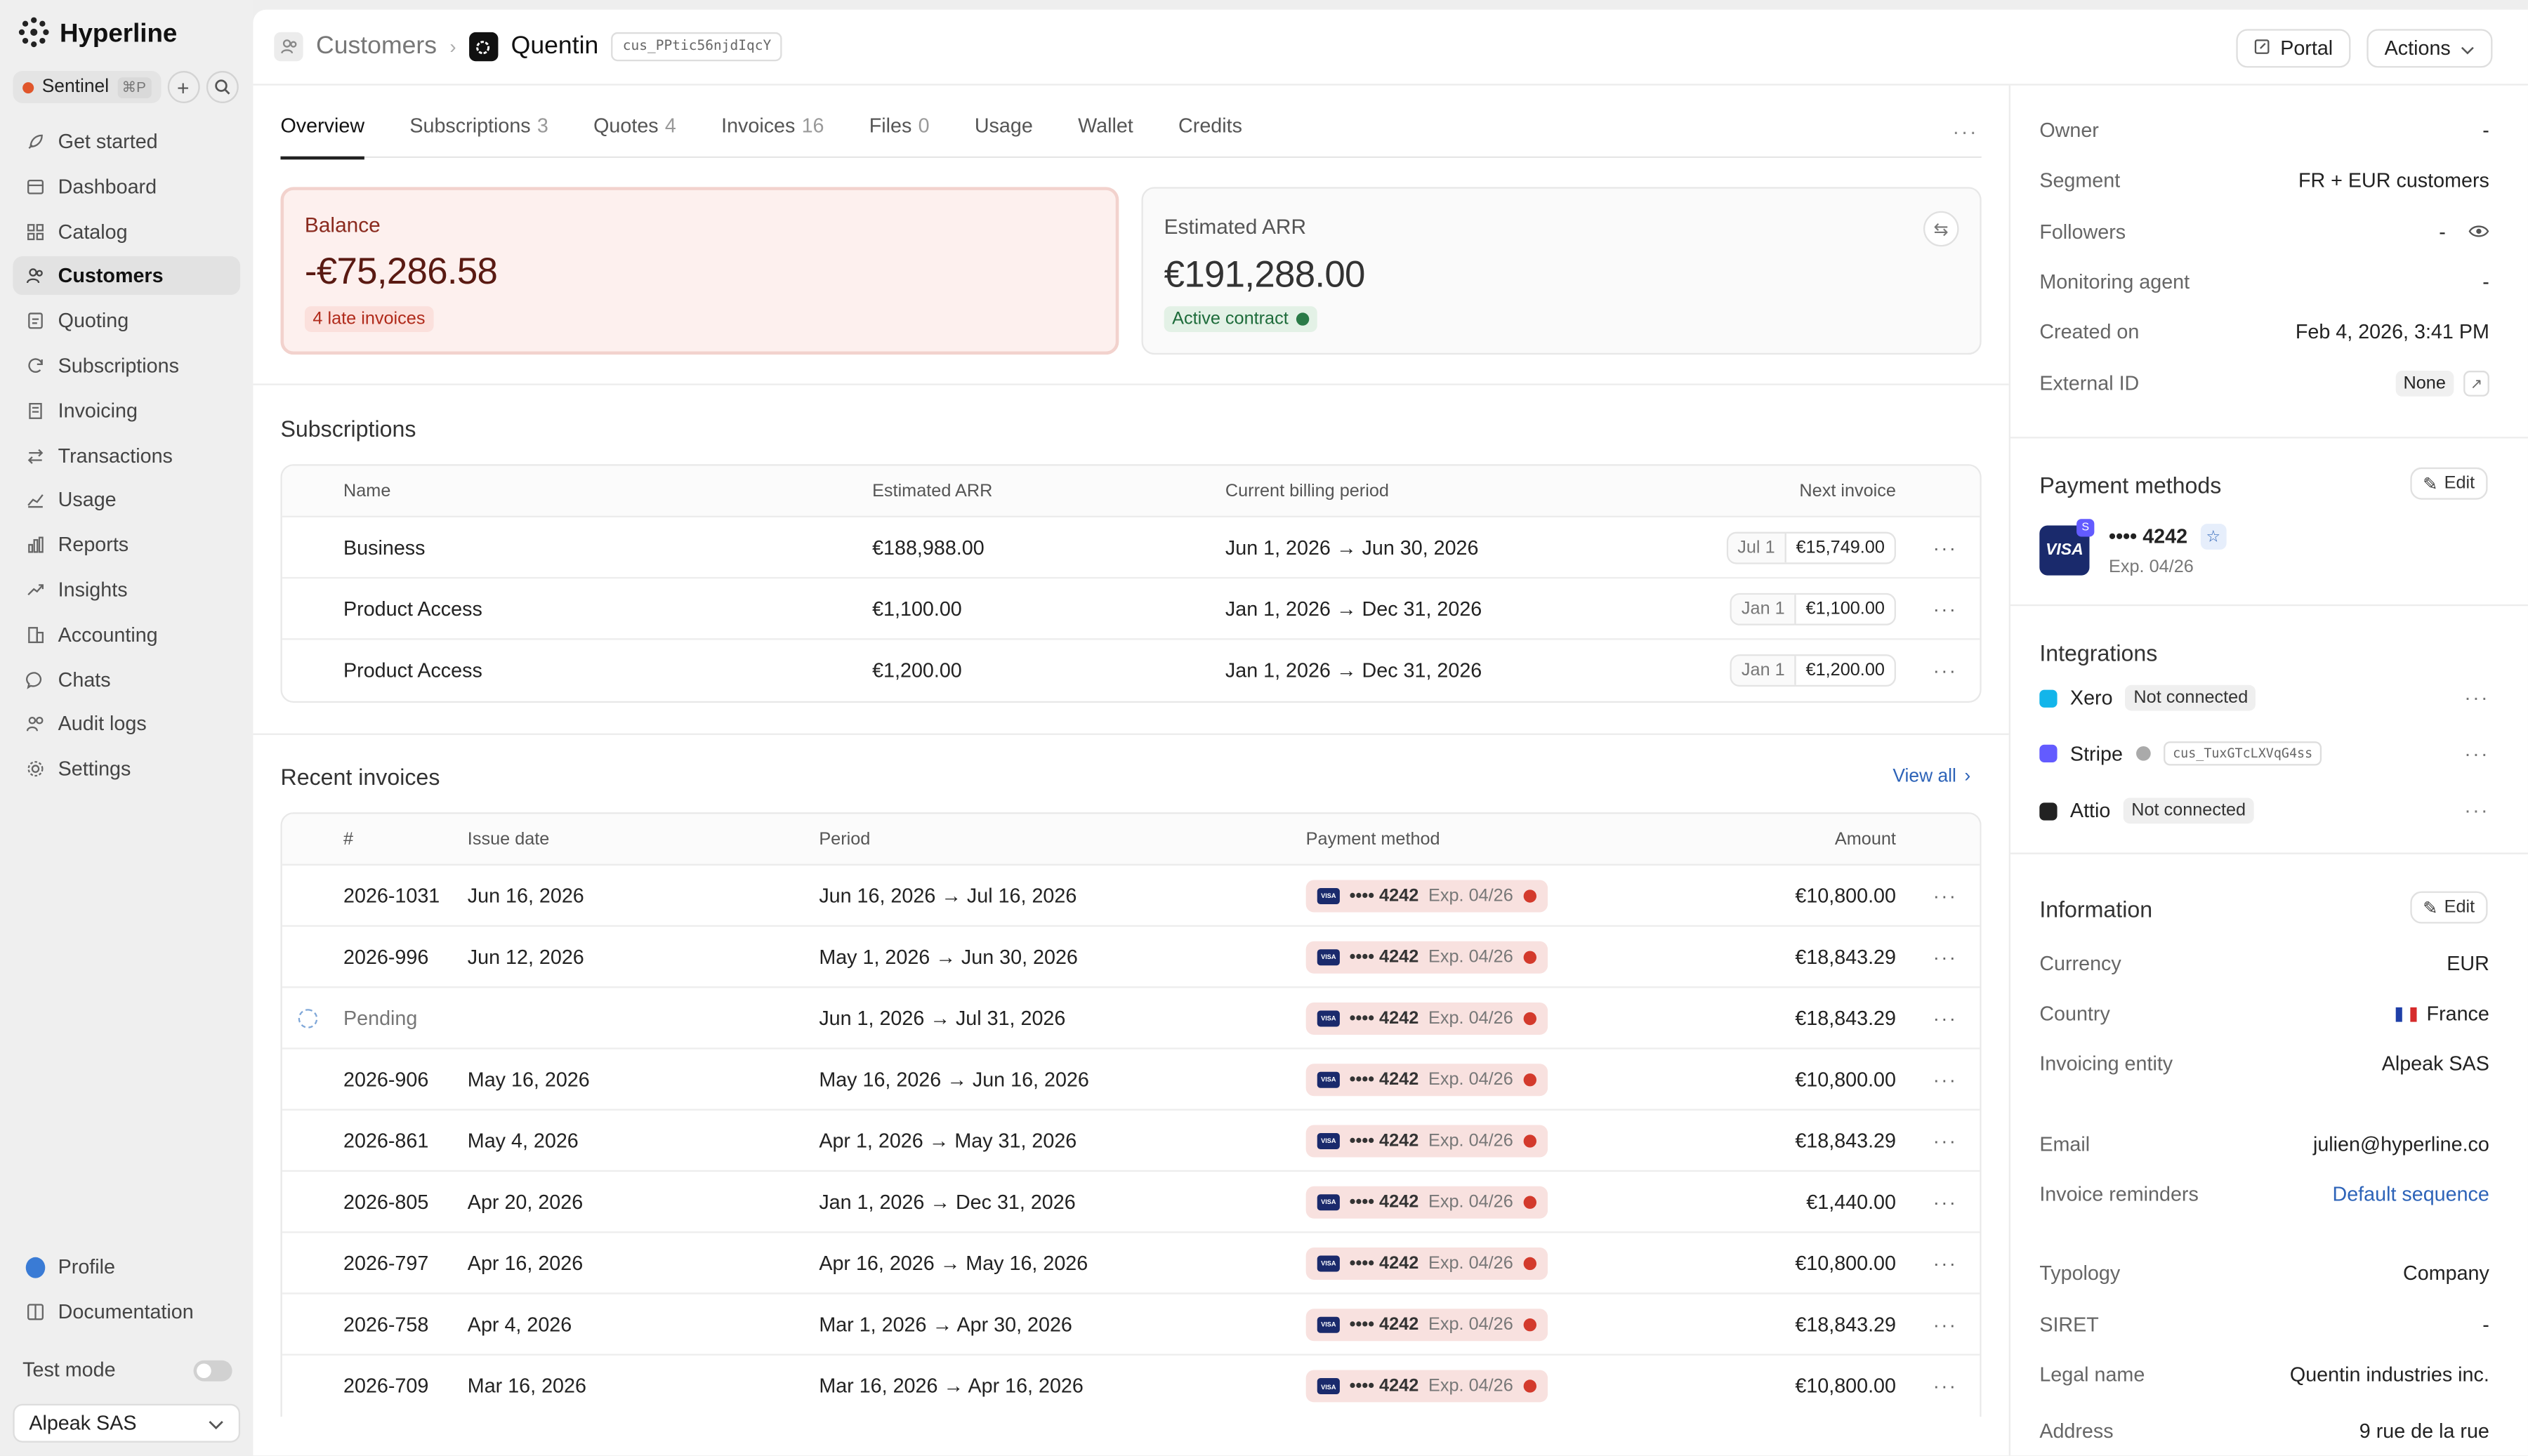 Image resolution: width=2528 pixels, height=1456 pixels. What do you see at coordinates (1470, 1018) in the screenshot?
I see `card-exp: Exp. 04/26` at bounding box center [1470, 1018].